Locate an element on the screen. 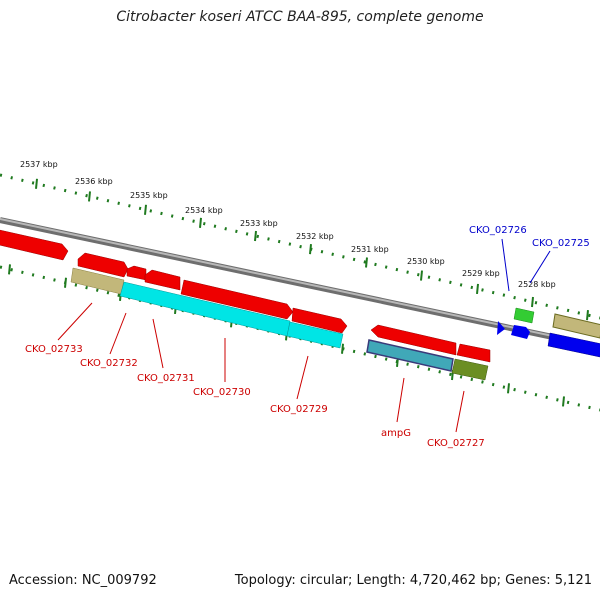  gene-bar-blue-right is located at coordinates (573, 345).